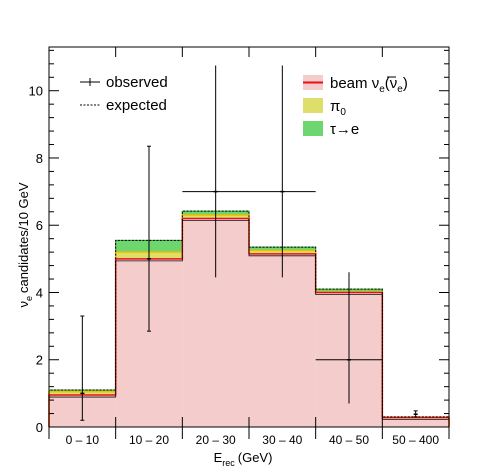 This screenshot has height=474, width=498. I want to click on legend-pi0-swatch, so click(313, 105).